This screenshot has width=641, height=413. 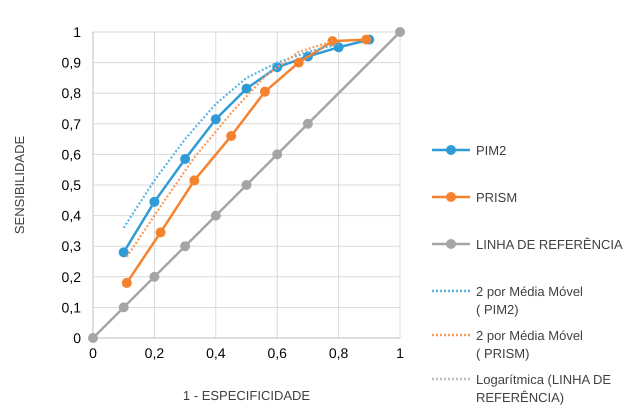 What do you see at coordinates (72, 62) in the screenshot?
I see `y-tick-label: 0,9` at bounding box center [72, 62].